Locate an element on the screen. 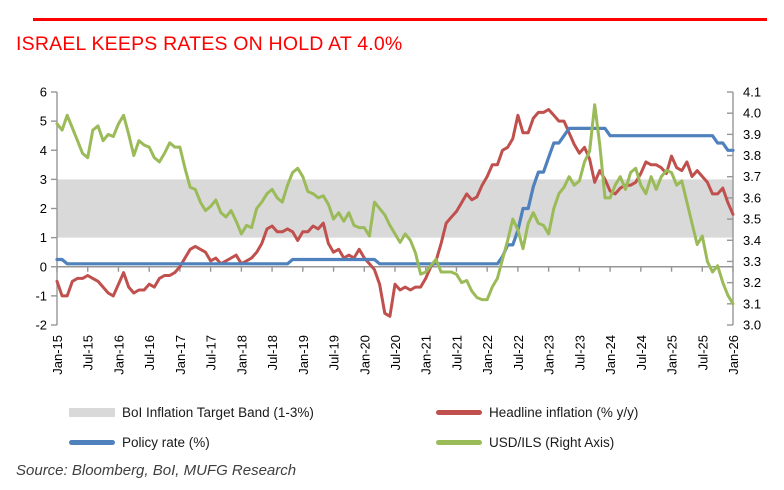 The height and width of the screenshot is (490, 784). x-axis-tick-label: Jul-23 is located at coordinates (579, 352).